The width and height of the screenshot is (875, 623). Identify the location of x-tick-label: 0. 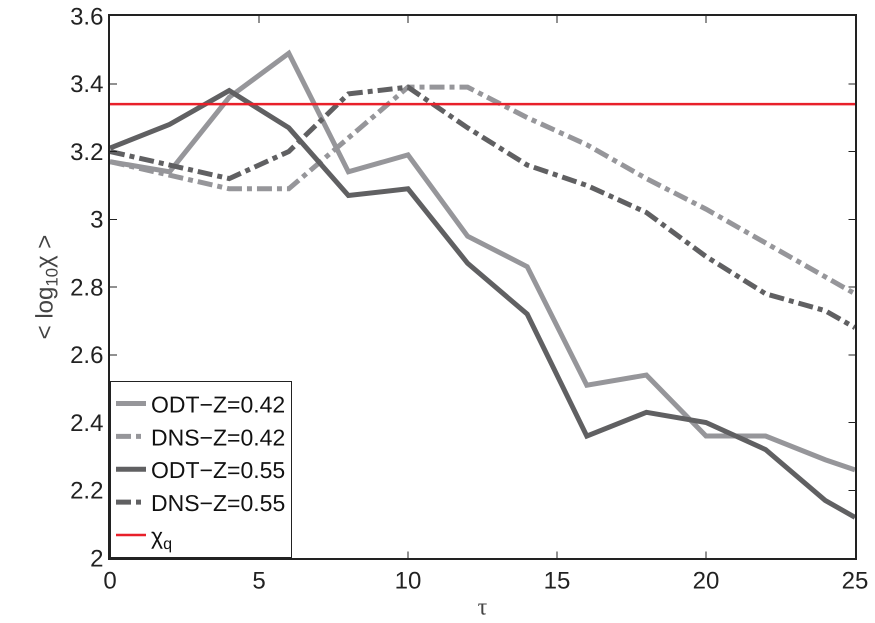
(110, 581).